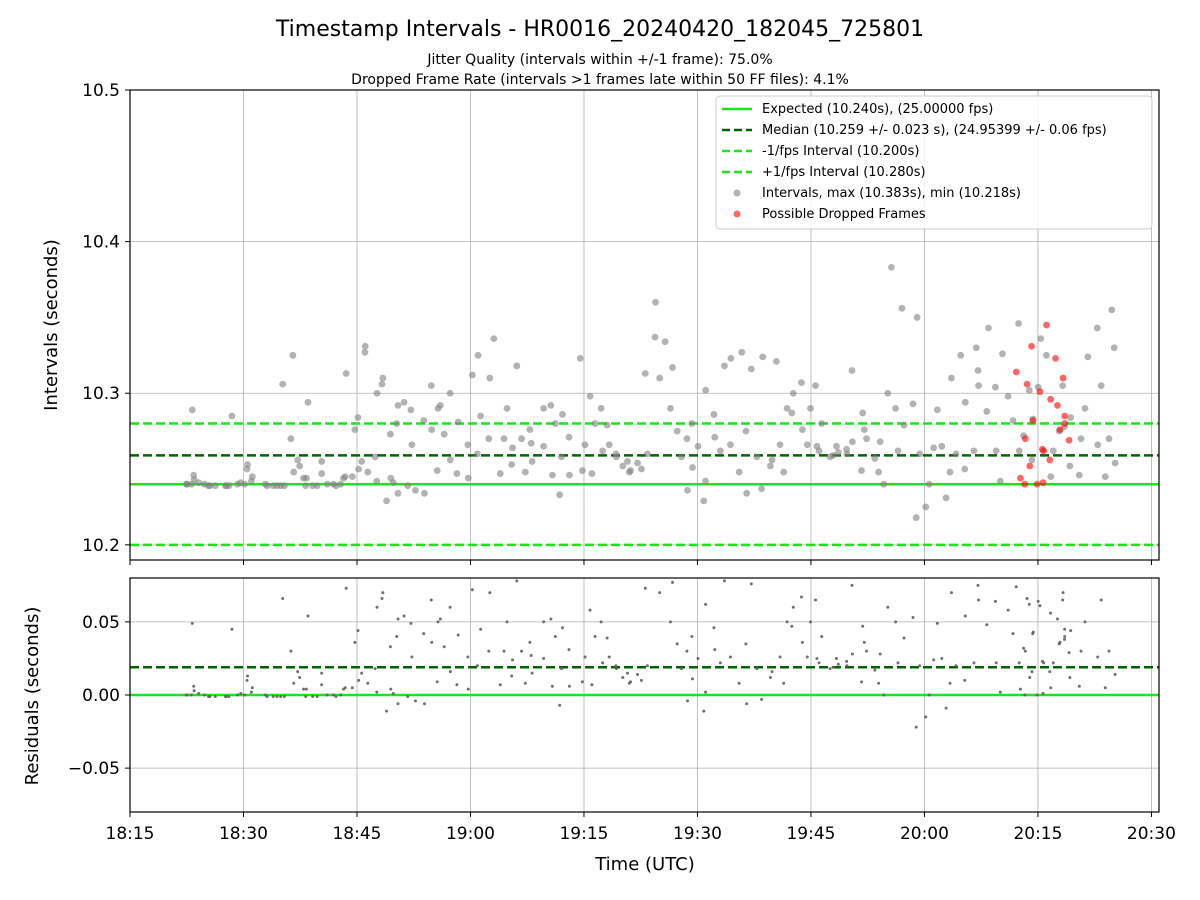 The width and height of the screenshot is (1200, 900). Describe the element at coordinates (877, 109) in the screenshot. I see `legend-expected-label: Expected (10.240s), (25.00000 fps)` at that location.